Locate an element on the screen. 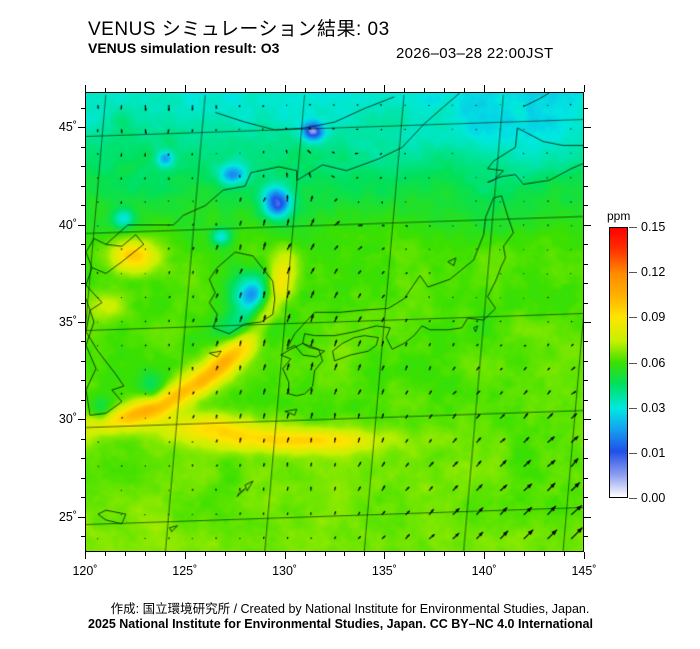 The width and height of the screenshot is (700, 649). y-axis-label: 45˚ is located at coordinates (67, 127).